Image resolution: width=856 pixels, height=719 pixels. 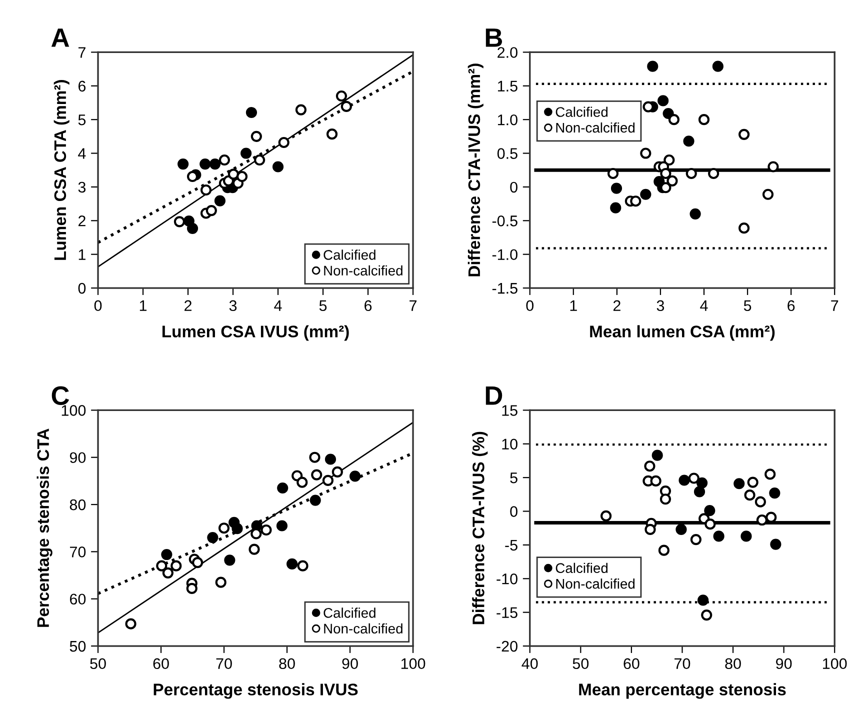 What do you see at coordinates (494, 37) in the screenshot?
I see `chart-title: B` at bounding box center [494, 37].